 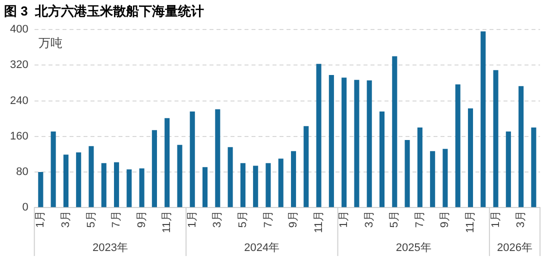 What do you see at coordinates (19, 100) in the screenshot?
I see `y-tick-label: 240` at bounding box center [19, 100].